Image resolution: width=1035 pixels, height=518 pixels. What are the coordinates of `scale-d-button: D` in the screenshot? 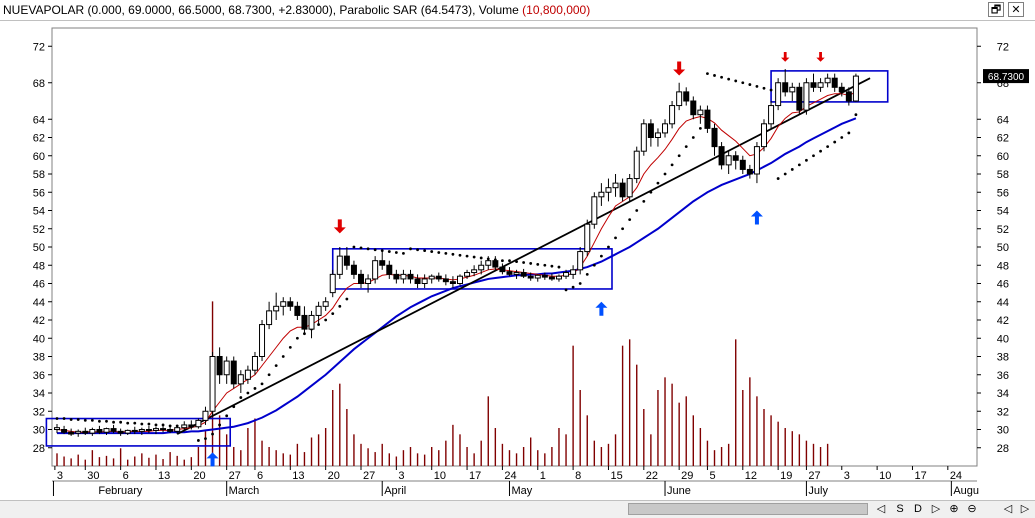 It's located at (918, 509).